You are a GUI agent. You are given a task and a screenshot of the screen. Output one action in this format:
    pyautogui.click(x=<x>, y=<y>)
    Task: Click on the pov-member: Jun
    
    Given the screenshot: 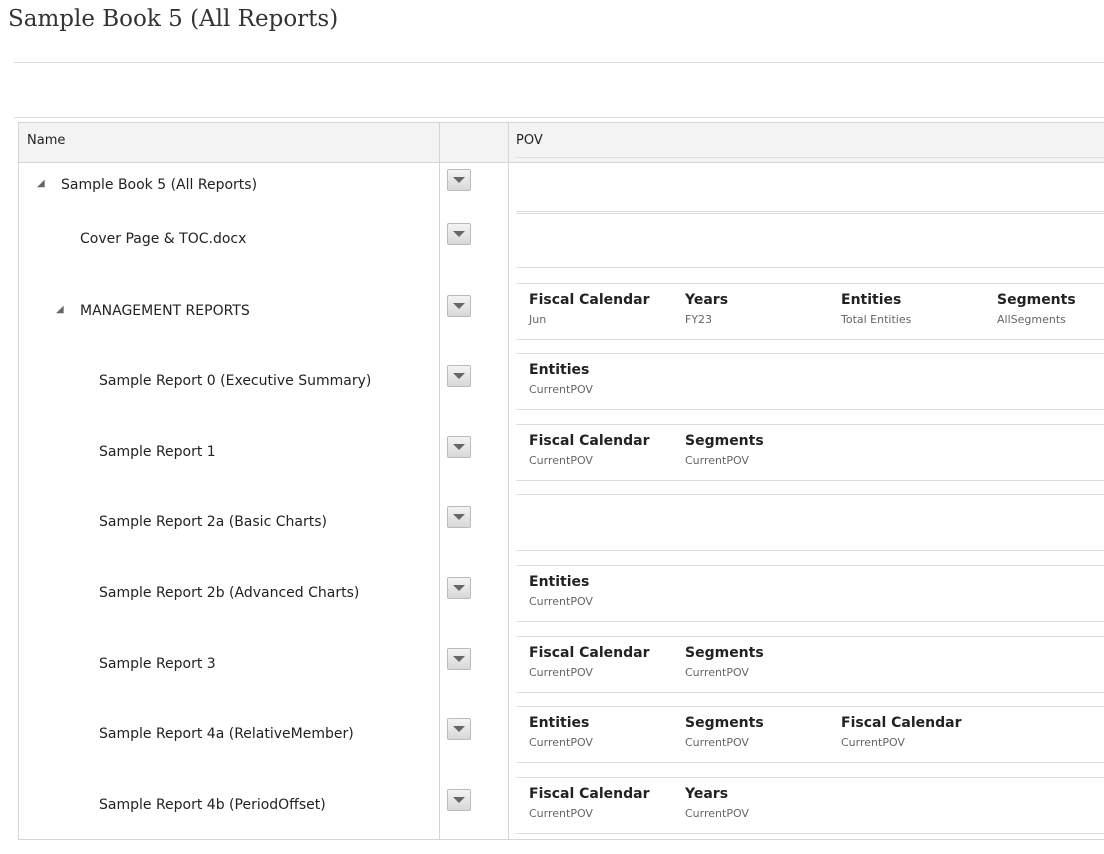 What is the action you would take?
    pyautogui.click(x=538, y=319)
    